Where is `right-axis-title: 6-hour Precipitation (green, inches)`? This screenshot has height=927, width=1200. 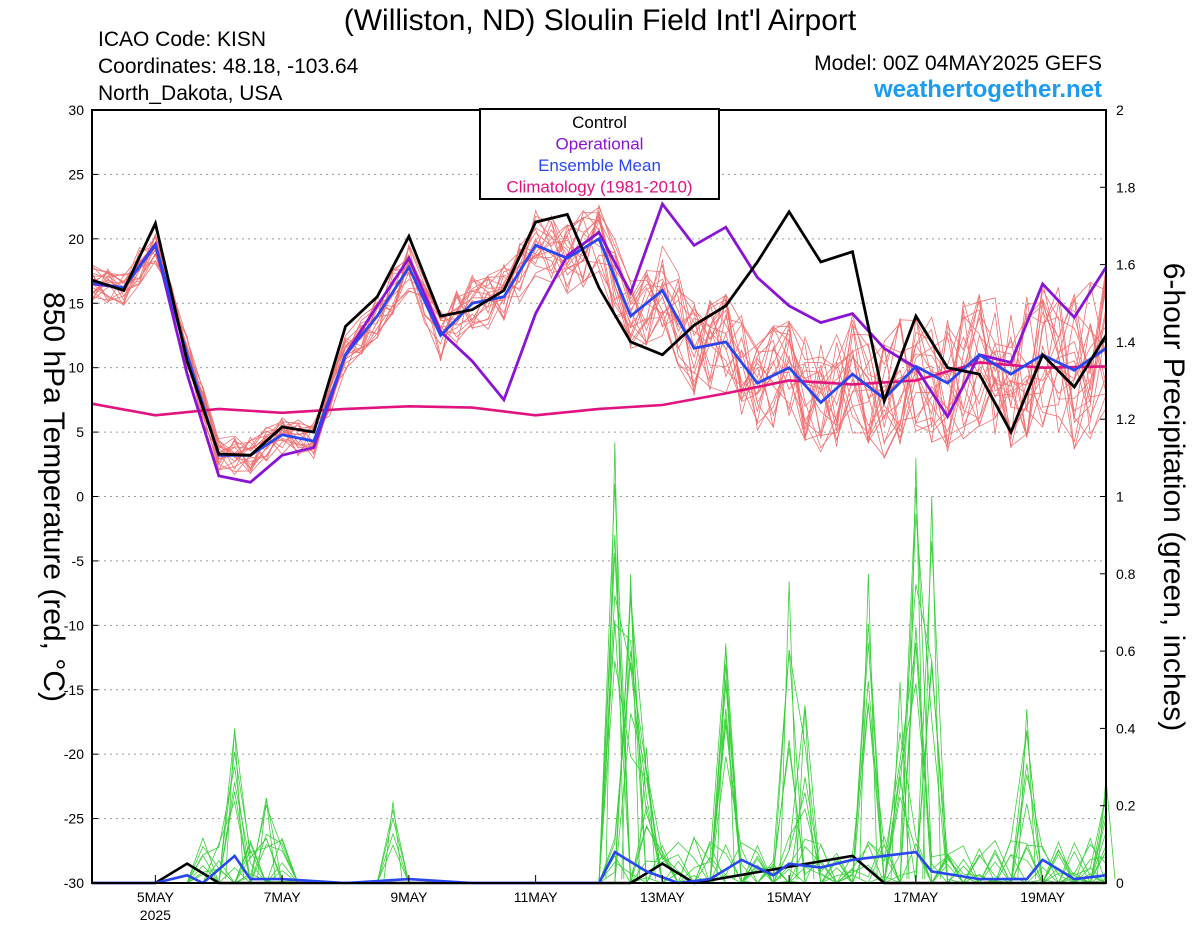
right-axis-title: 6-hour Precipitation (green, inches) is located at coordinates (1173, 497).